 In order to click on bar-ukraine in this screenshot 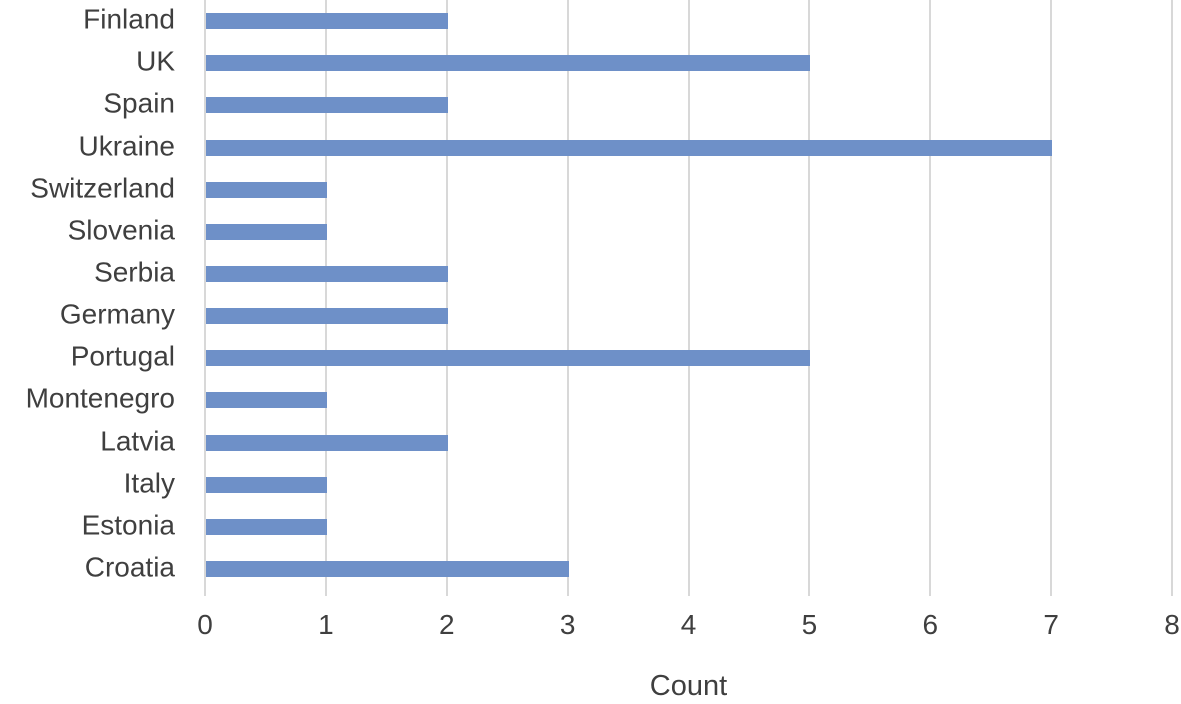, I will do `click(629, 147)`.